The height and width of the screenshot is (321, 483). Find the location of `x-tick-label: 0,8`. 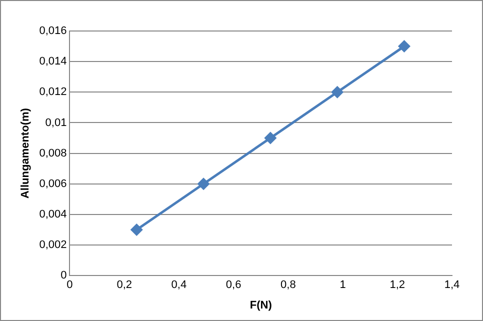

x-tick-label: 0,8 is located at coordinates (288, 285).